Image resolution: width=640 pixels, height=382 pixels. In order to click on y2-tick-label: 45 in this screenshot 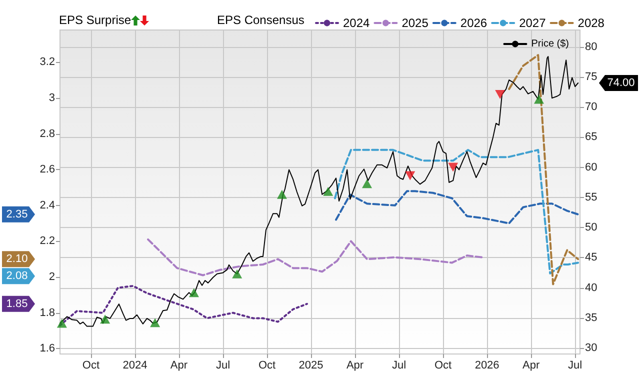, I will do `click(591, 258)`.